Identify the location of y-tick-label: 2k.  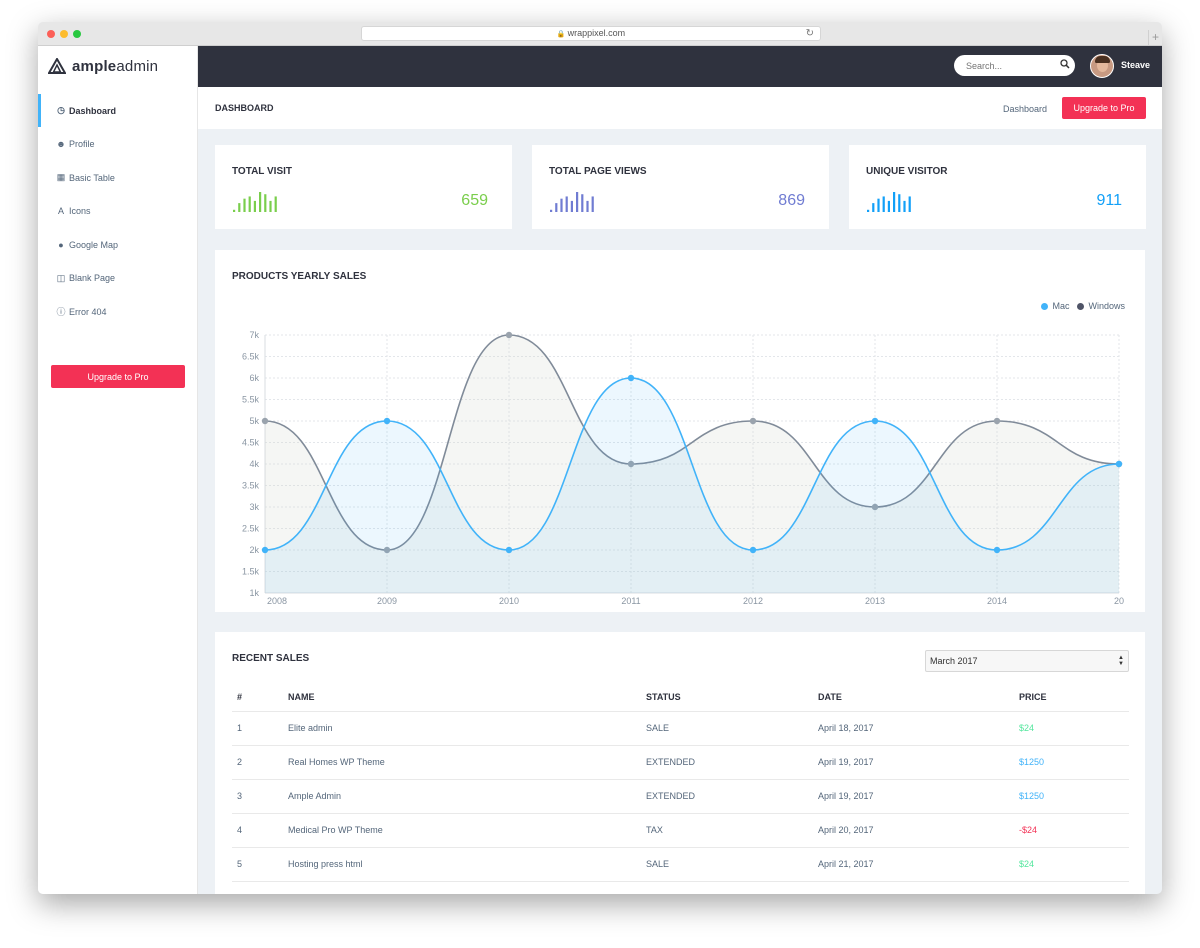
(254, 550).